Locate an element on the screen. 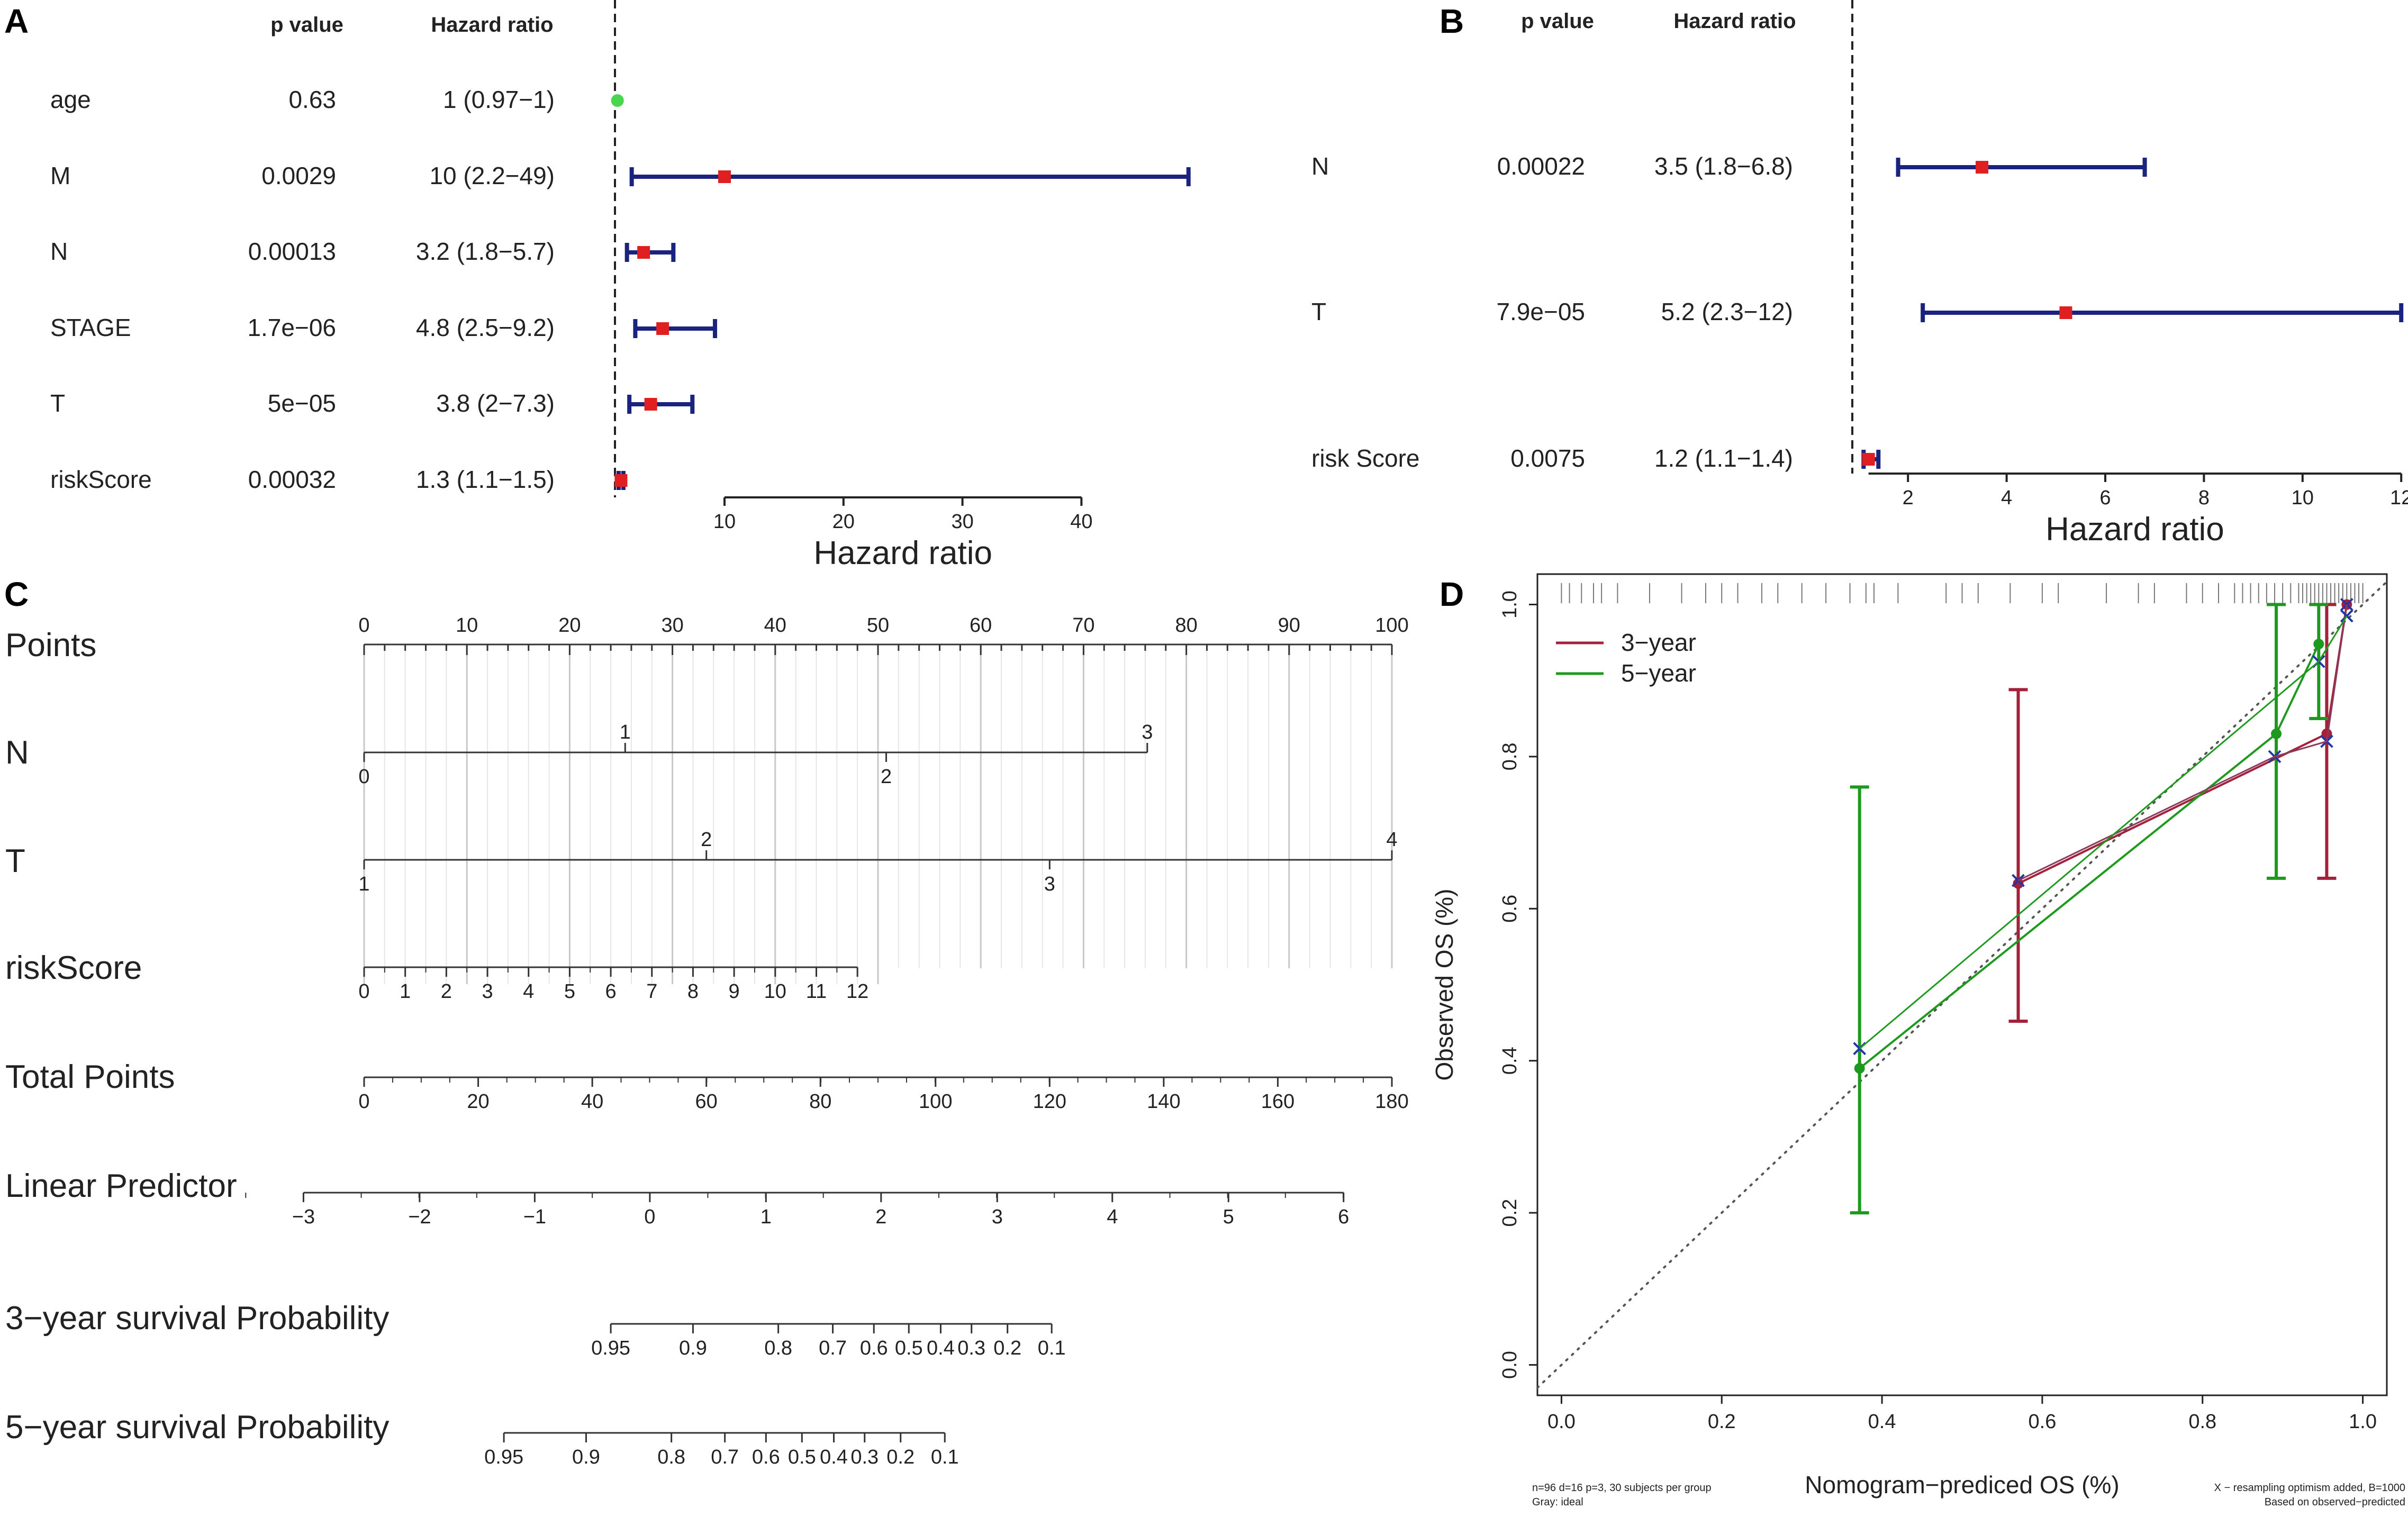 The image size is (2408, 1526). tick-label: 1 is located at coordinates (767, 1217).